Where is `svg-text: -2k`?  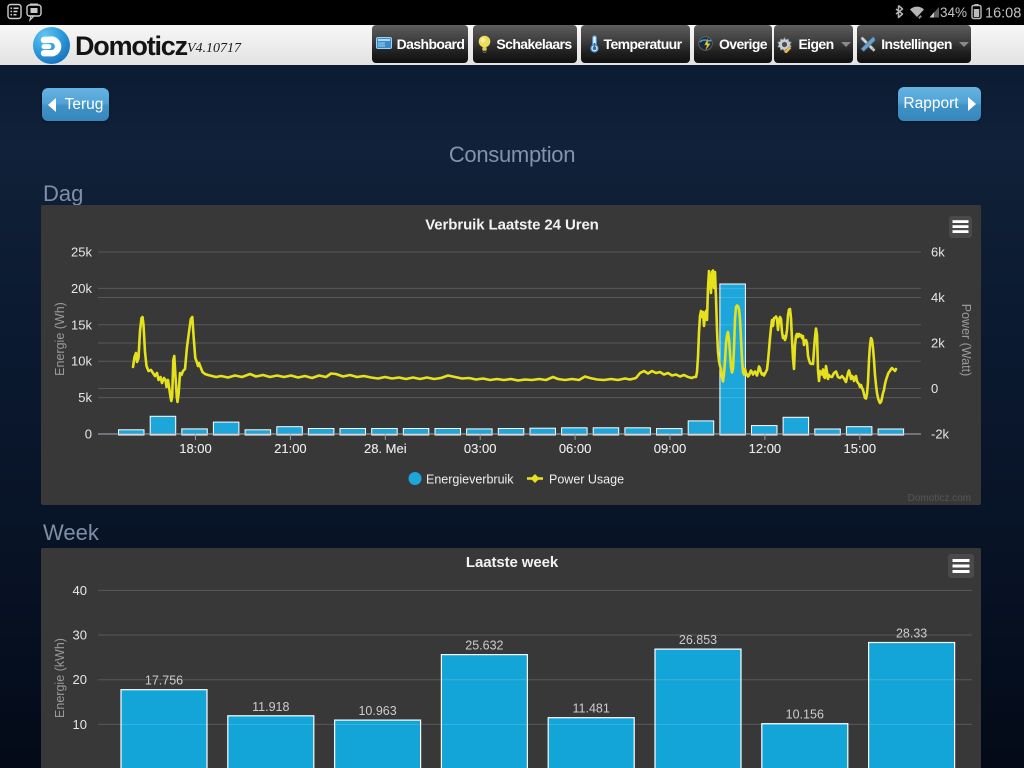 svg-text: -2k is located at coordinates (940, 434).